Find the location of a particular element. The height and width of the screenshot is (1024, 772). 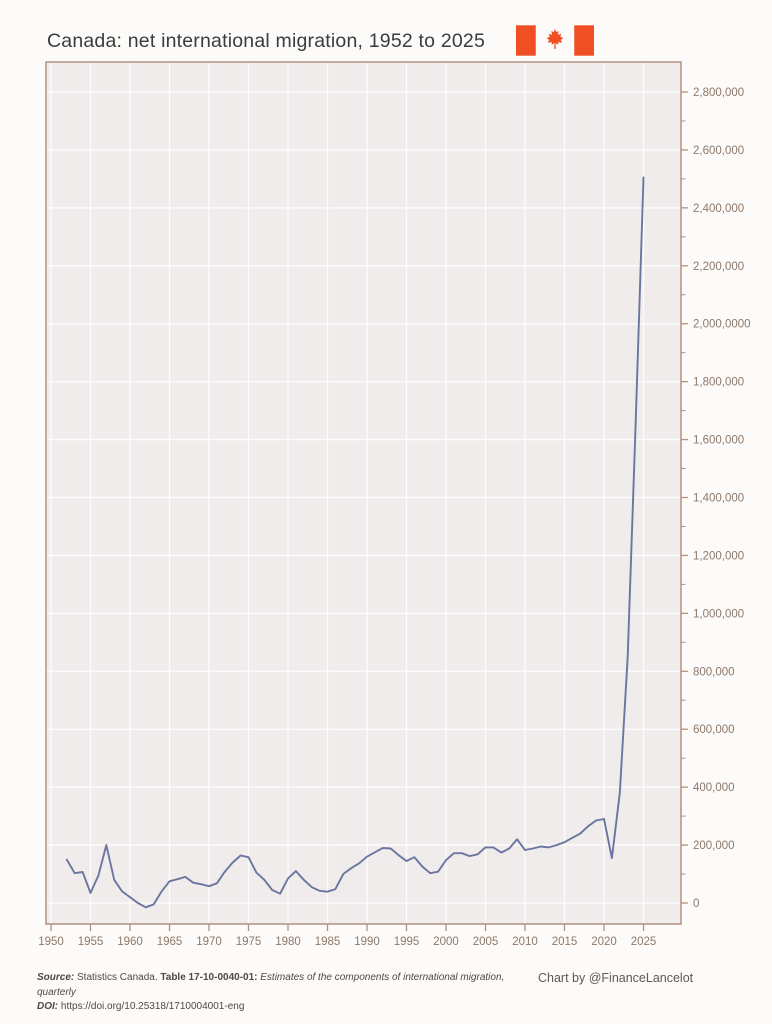

svg-text: 2025 is located at coordinates (644, 942).